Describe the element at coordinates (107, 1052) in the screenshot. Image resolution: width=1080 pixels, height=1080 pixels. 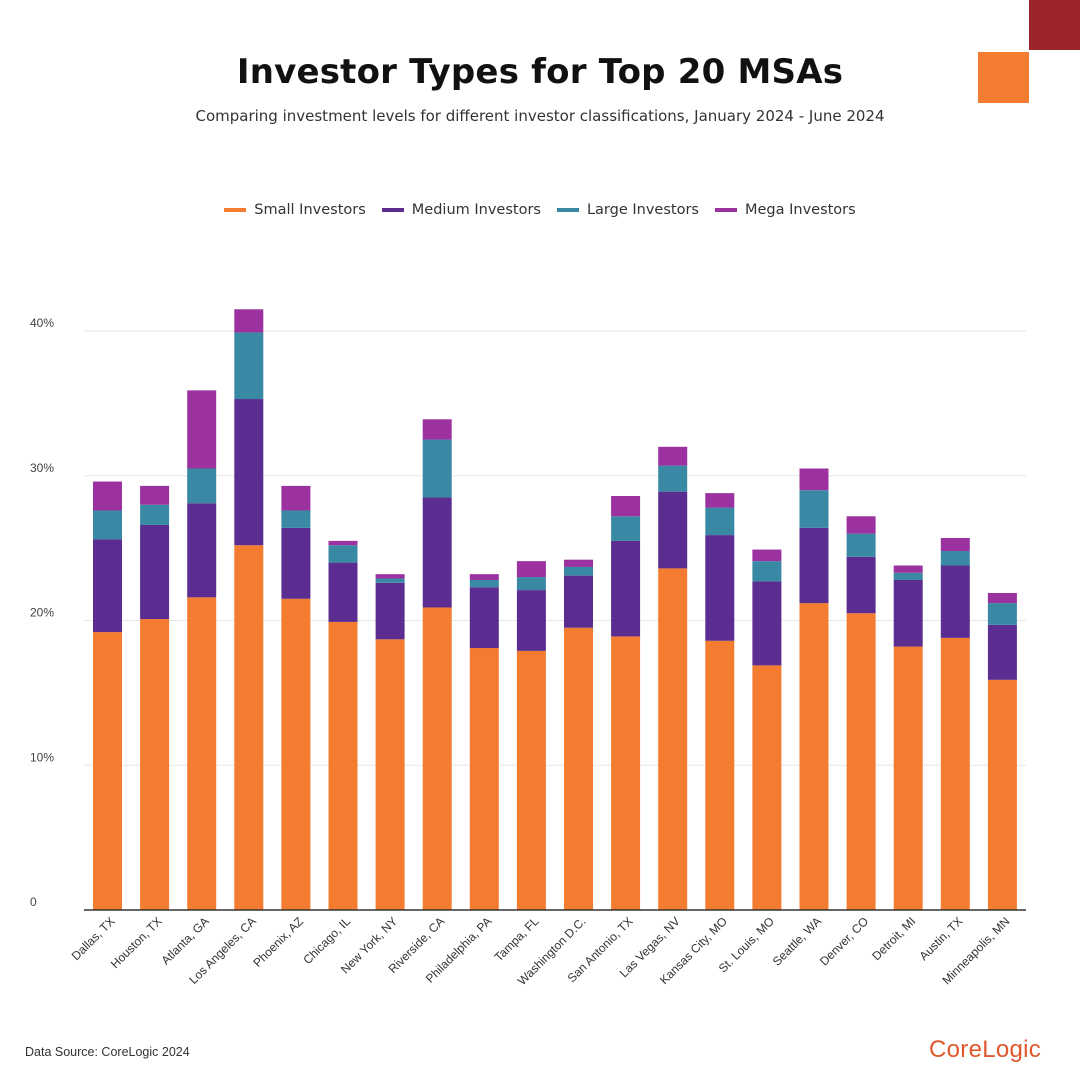
I see `data-source-note: Data Source: CoreLogic 2024` at that location.